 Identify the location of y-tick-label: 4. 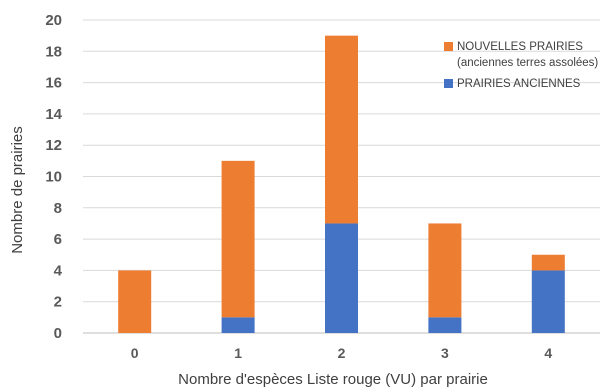
(58, 270).